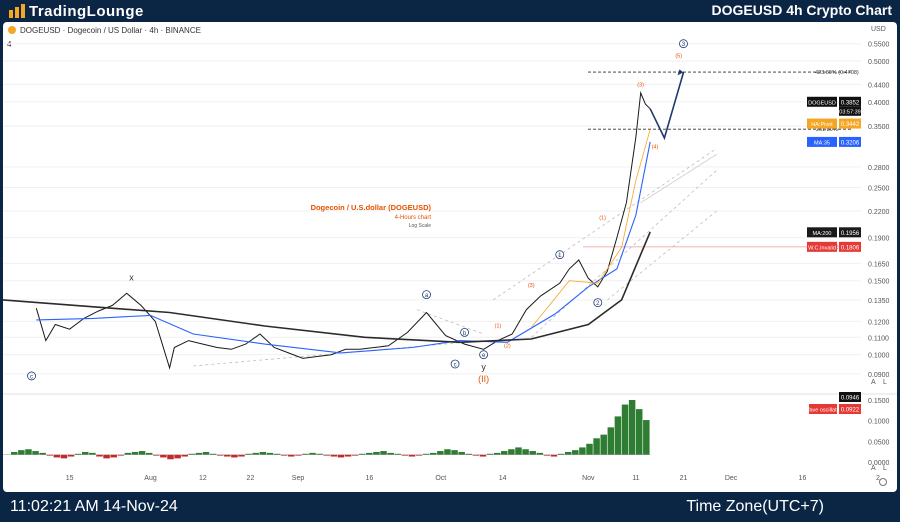 Image resolution: width=900 pixels, height=522 pixels. I want to click on oscillator-y-tick: 0.0000, so click(879, 463).